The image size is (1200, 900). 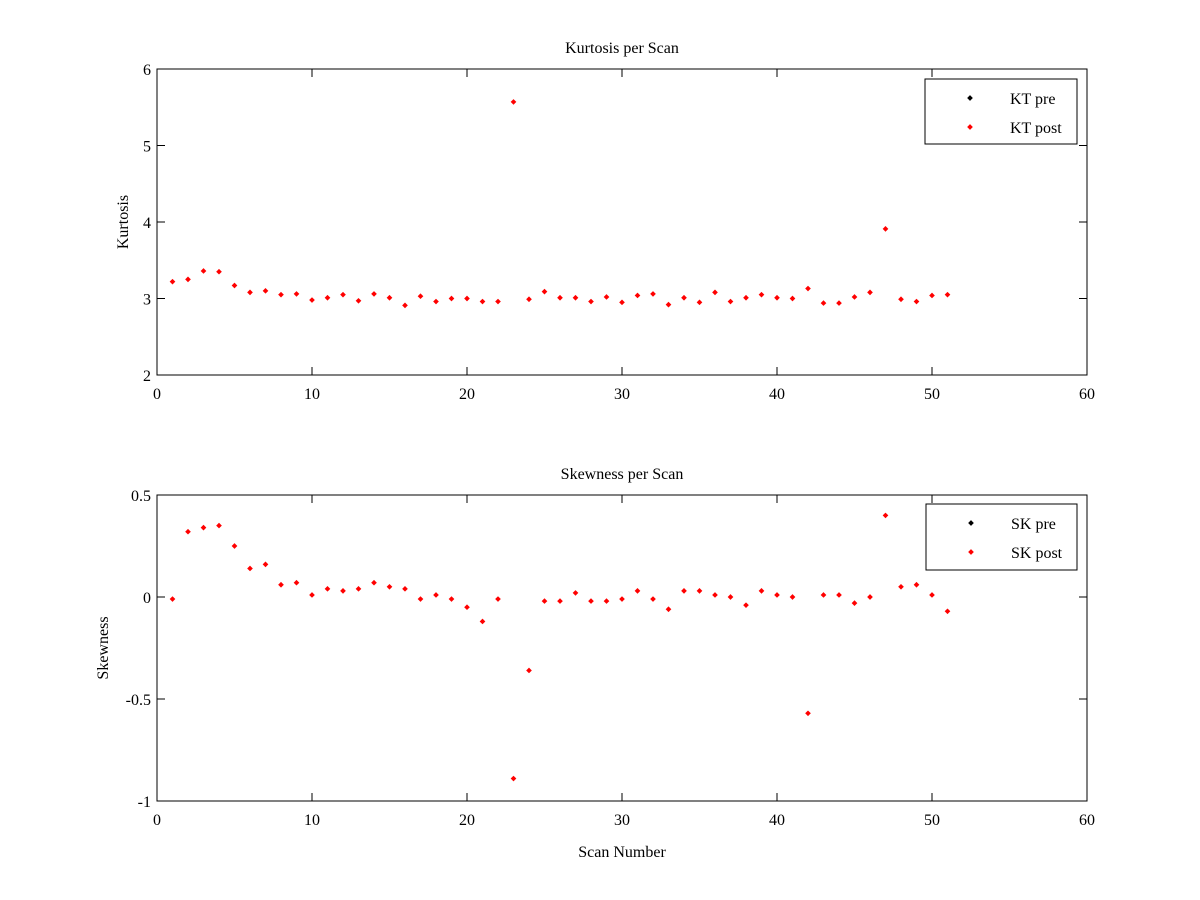 What do you see at coordinates (1033, 524) in the screenshot?
I see `chart-2-legend-label-1: SK pre` at bounding box center [1033, 524].